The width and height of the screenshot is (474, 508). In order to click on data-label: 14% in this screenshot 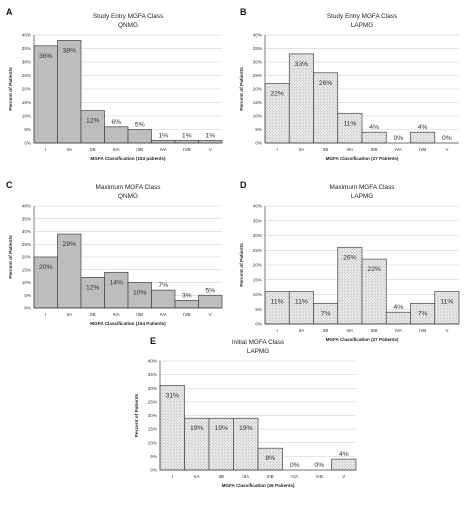, I will do `click(116, 282)`.